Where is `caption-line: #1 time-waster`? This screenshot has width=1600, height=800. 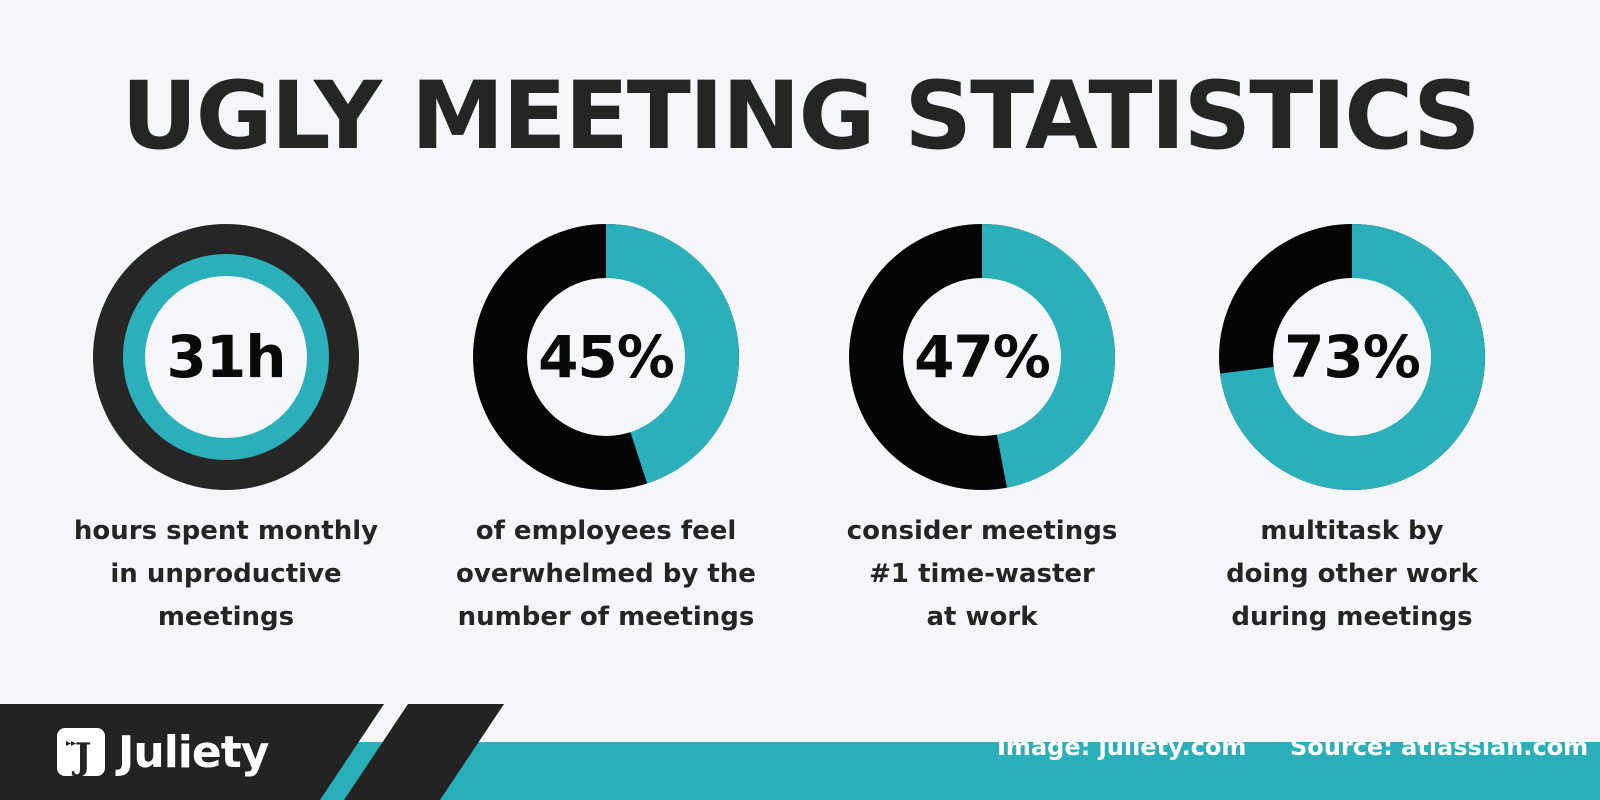 caption-line: #1 time-waster is located at coordinates (982, 574).